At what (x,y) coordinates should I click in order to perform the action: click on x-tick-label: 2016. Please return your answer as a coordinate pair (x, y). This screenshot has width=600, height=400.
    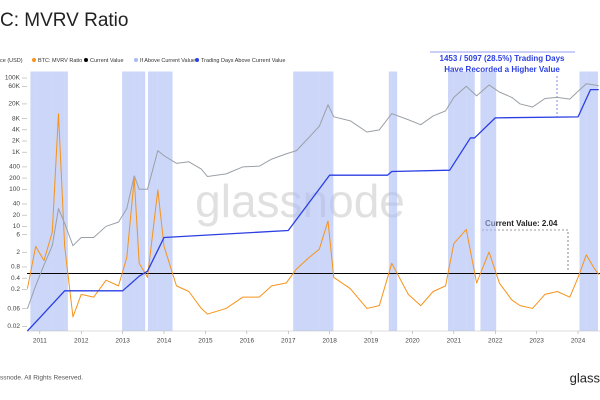
    Looking at the image, I should click on (247, 341).